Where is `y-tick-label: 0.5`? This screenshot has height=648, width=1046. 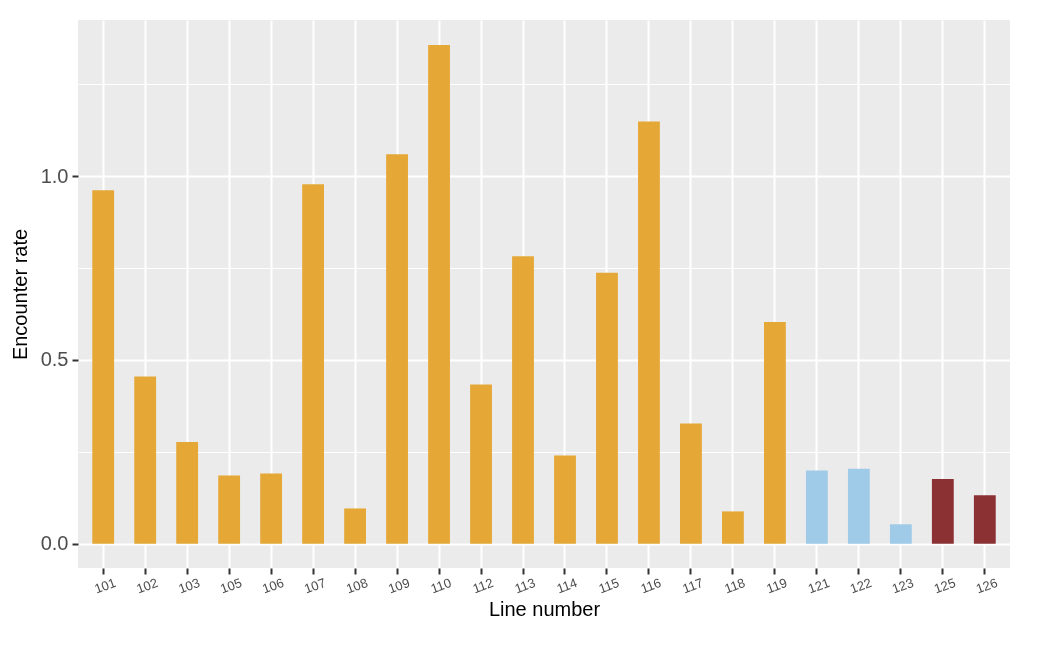
y-tick-label: 0.5 is located at coordinates (54, 359).